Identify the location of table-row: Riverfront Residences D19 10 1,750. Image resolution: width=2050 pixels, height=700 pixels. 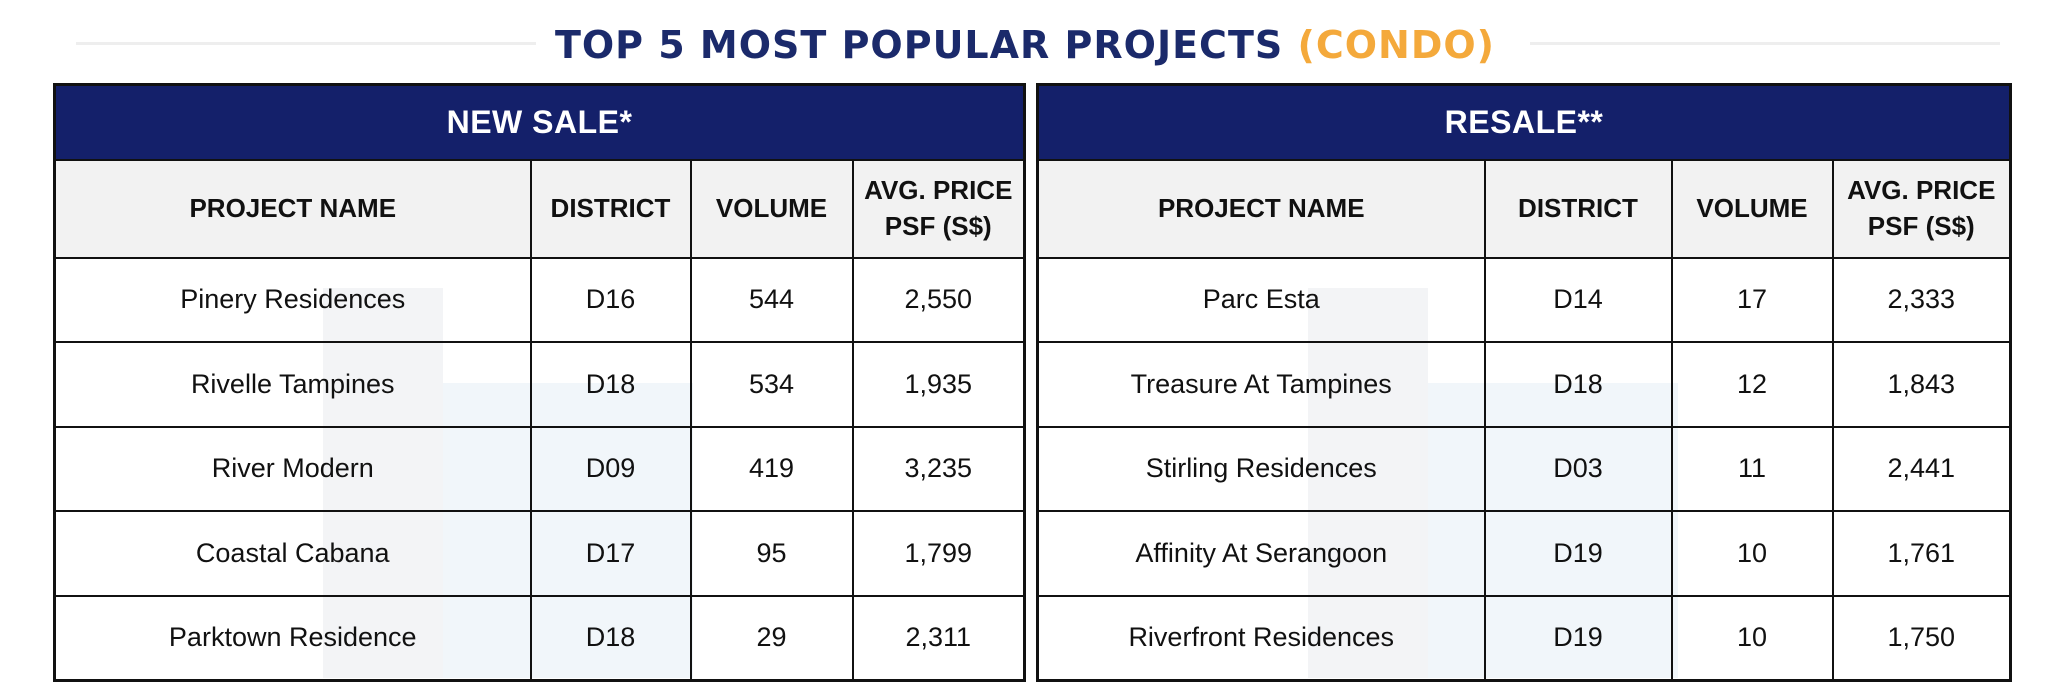
(1524, 638).